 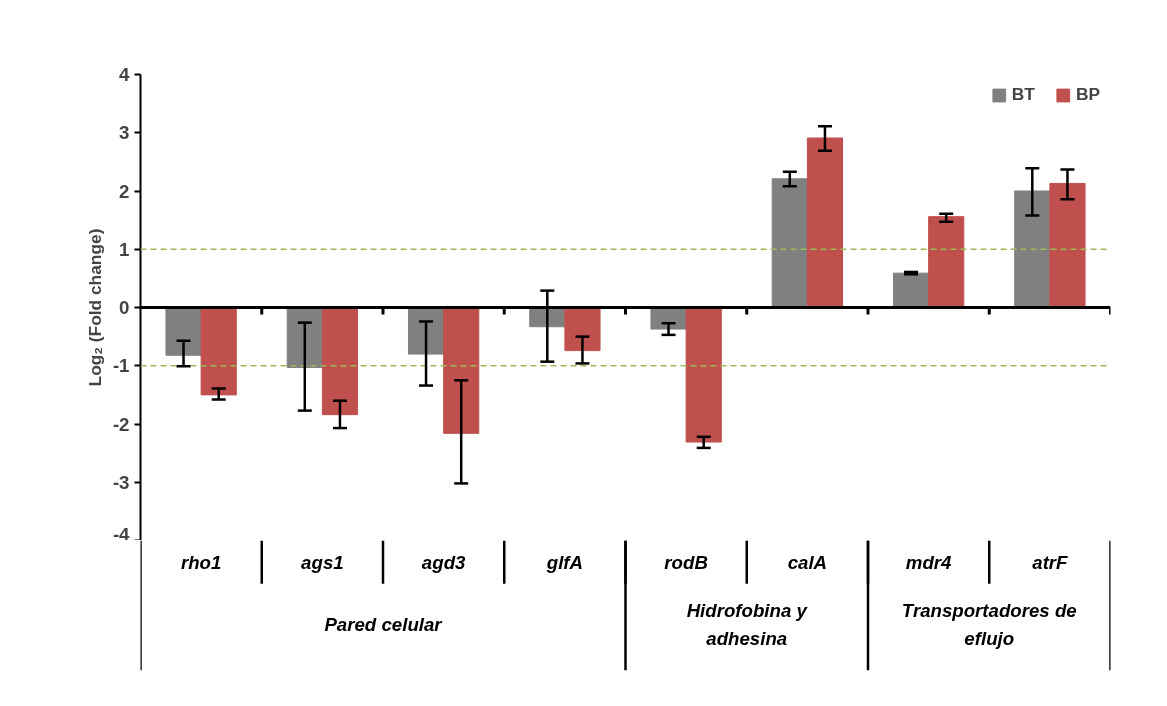 I want to click on x-tick-label: calA, so click(x=807, y=562).